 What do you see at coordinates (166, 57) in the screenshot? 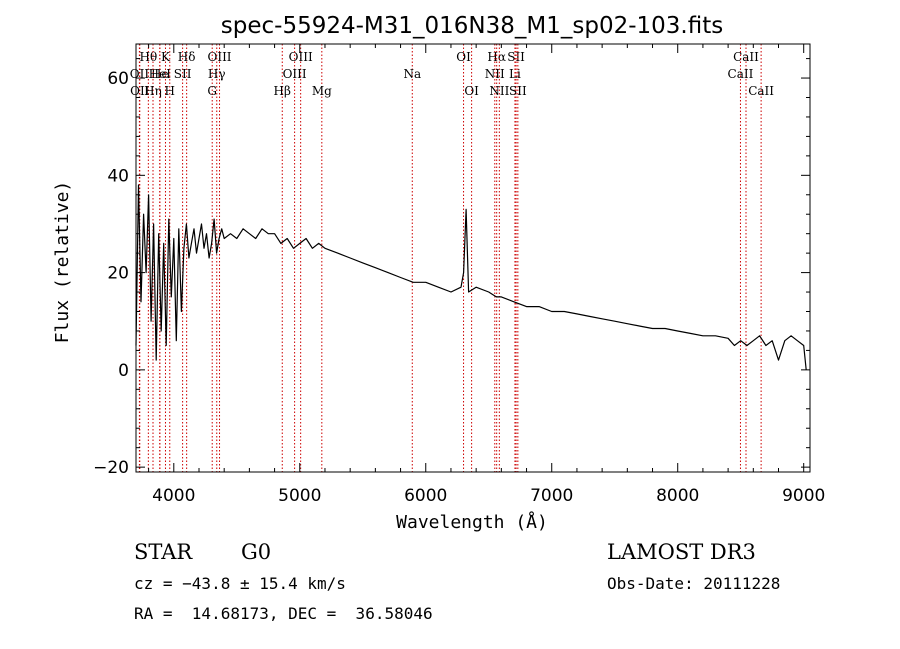
I see `line-label-5: K` at bounding box center [166, 57].